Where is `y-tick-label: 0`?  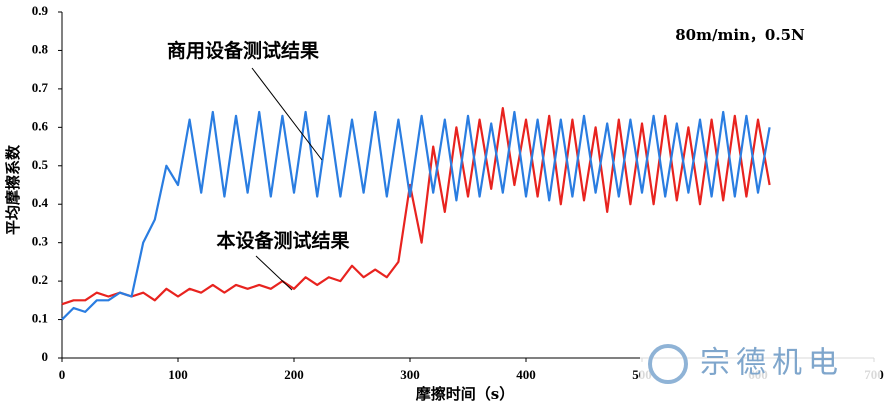 y-tick-label: 0 is located at coordinates (45, 356).